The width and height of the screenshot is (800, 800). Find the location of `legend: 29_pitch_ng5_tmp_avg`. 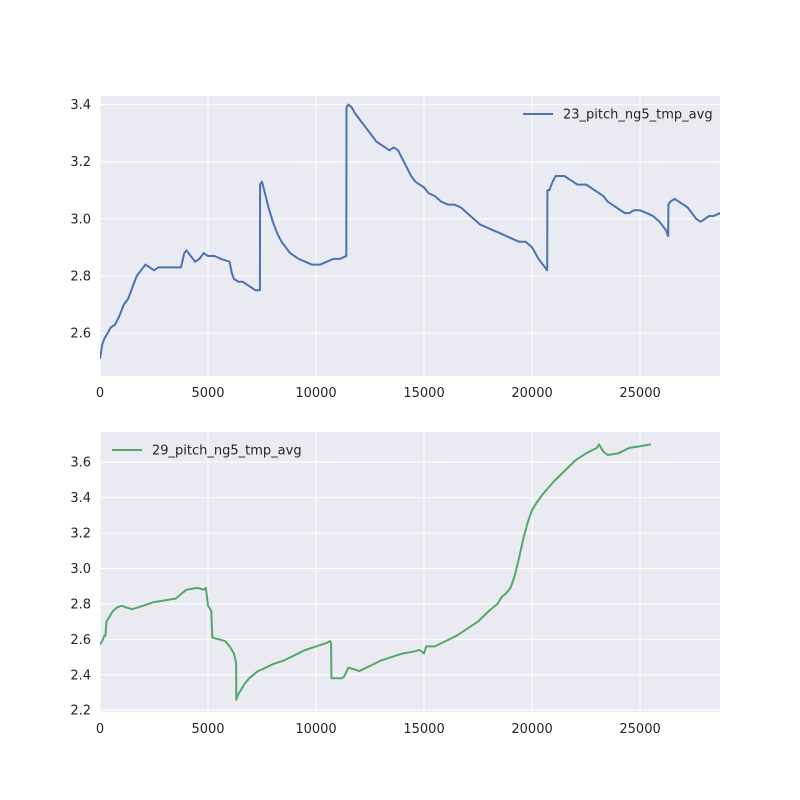

legend: 29_pitch_ng5_tmp_avg is located at coordinates (207, 451).